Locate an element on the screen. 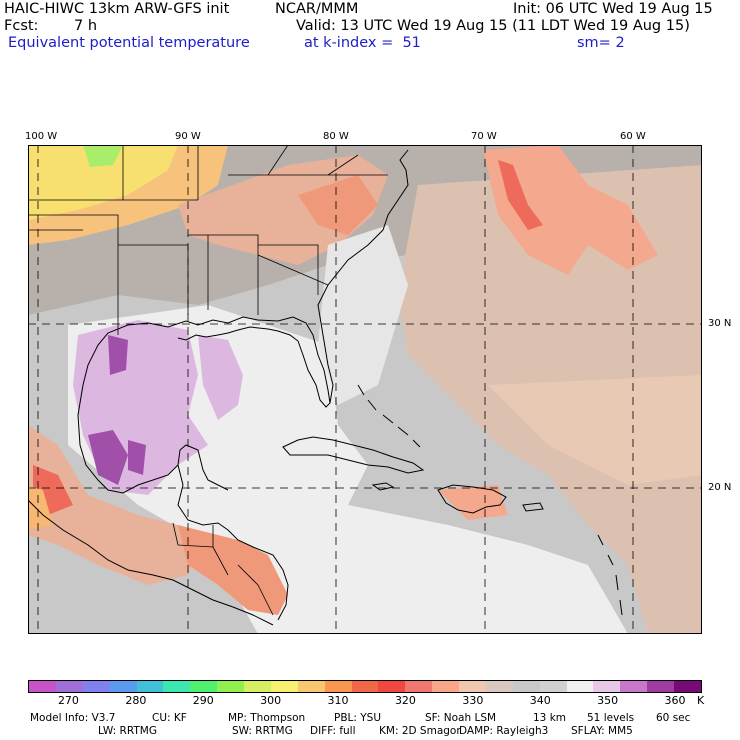 Image resolution: width=740 pixels, height=740 pixels. cuba is located at coordinates (353, 455).